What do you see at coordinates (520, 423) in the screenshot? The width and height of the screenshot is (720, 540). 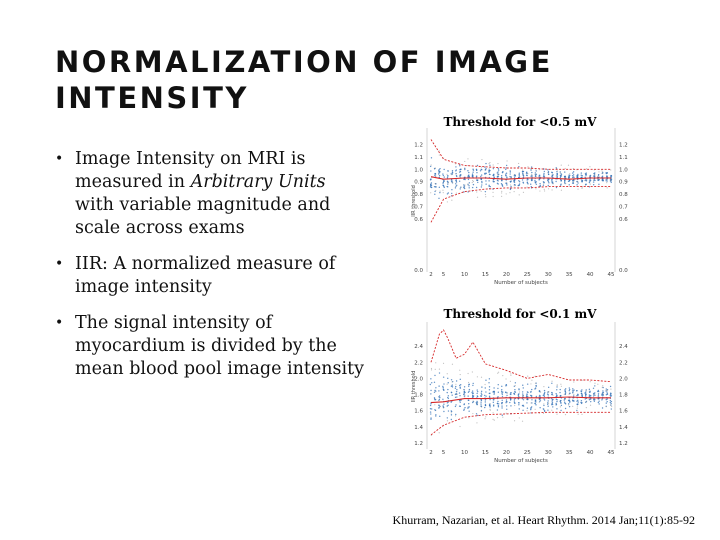 I see `confidence-bound-line` at bounding box center [520, 423].